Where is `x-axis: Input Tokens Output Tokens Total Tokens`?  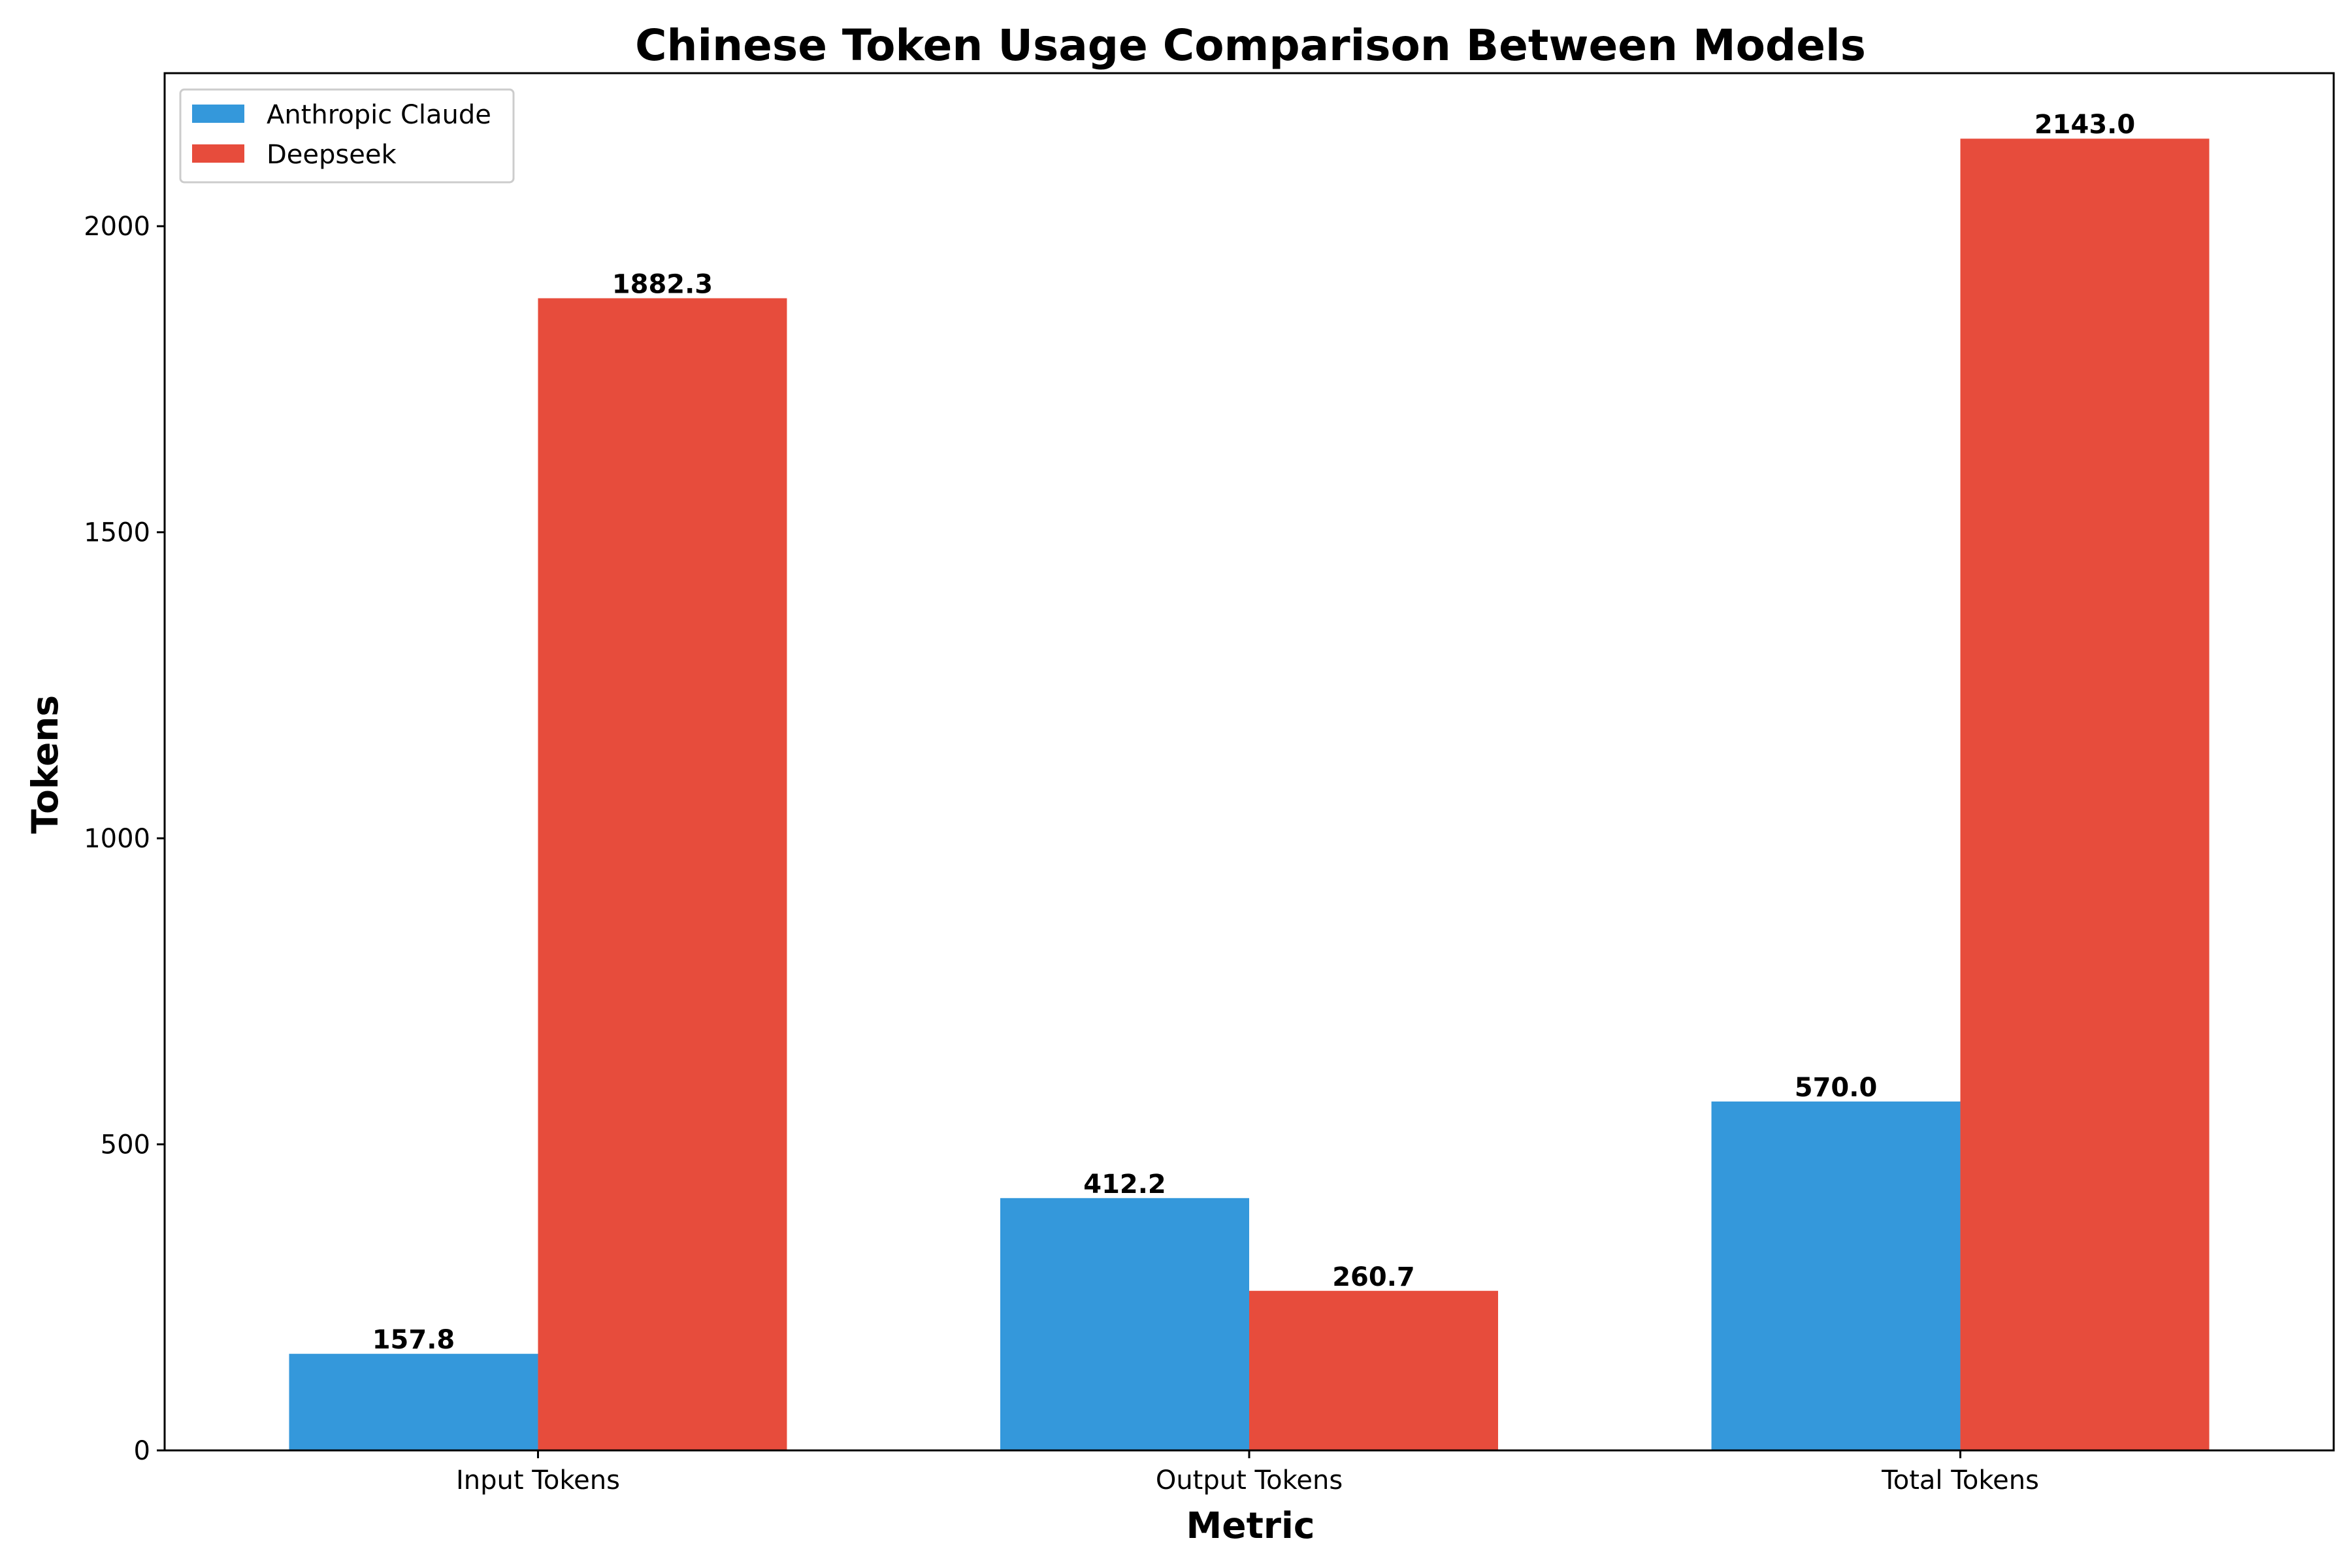
x-axis: Input Tokens Output Tokens Total Tokens is located at coordinates (1247, 1472).